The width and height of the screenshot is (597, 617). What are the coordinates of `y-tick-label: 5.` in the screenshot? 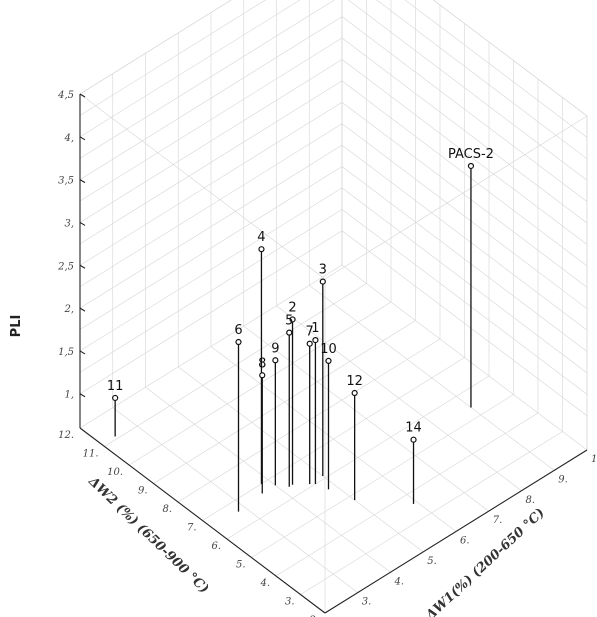 It's located at (241, 565).